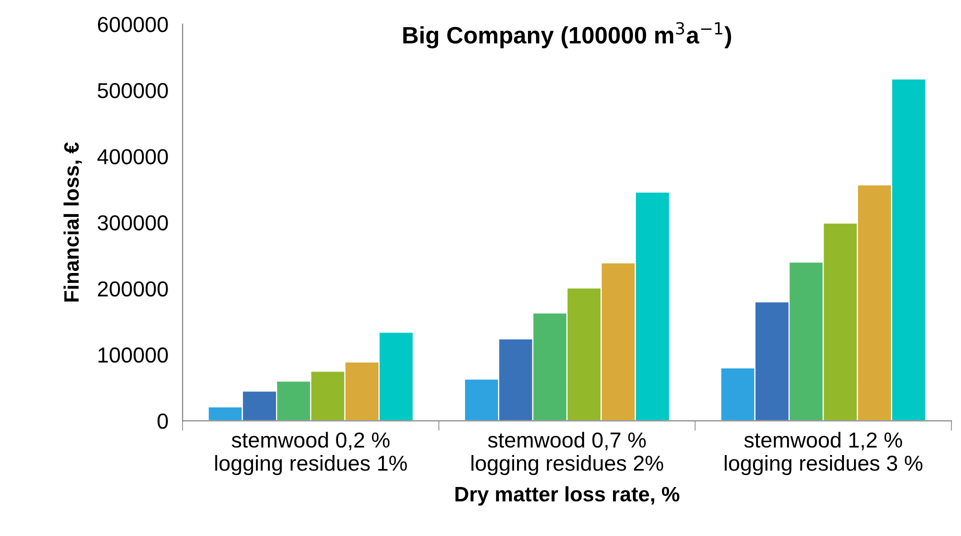  I want to click on y-tick-label: 300000, so click(133, 222).